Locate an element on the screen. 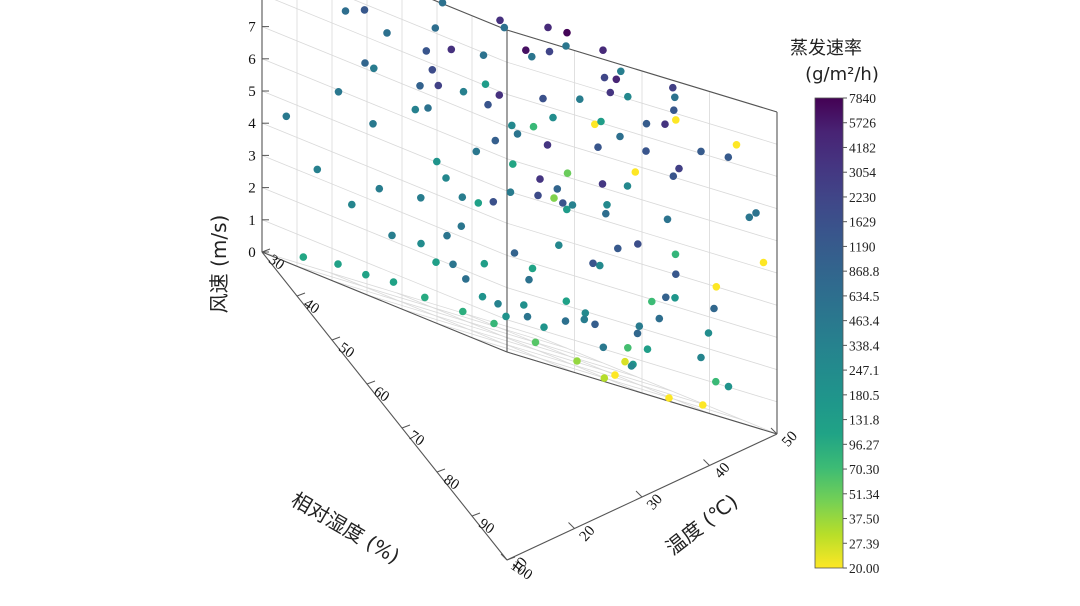  humidity-tick-label: 90 is located at coordinates (486, 527).